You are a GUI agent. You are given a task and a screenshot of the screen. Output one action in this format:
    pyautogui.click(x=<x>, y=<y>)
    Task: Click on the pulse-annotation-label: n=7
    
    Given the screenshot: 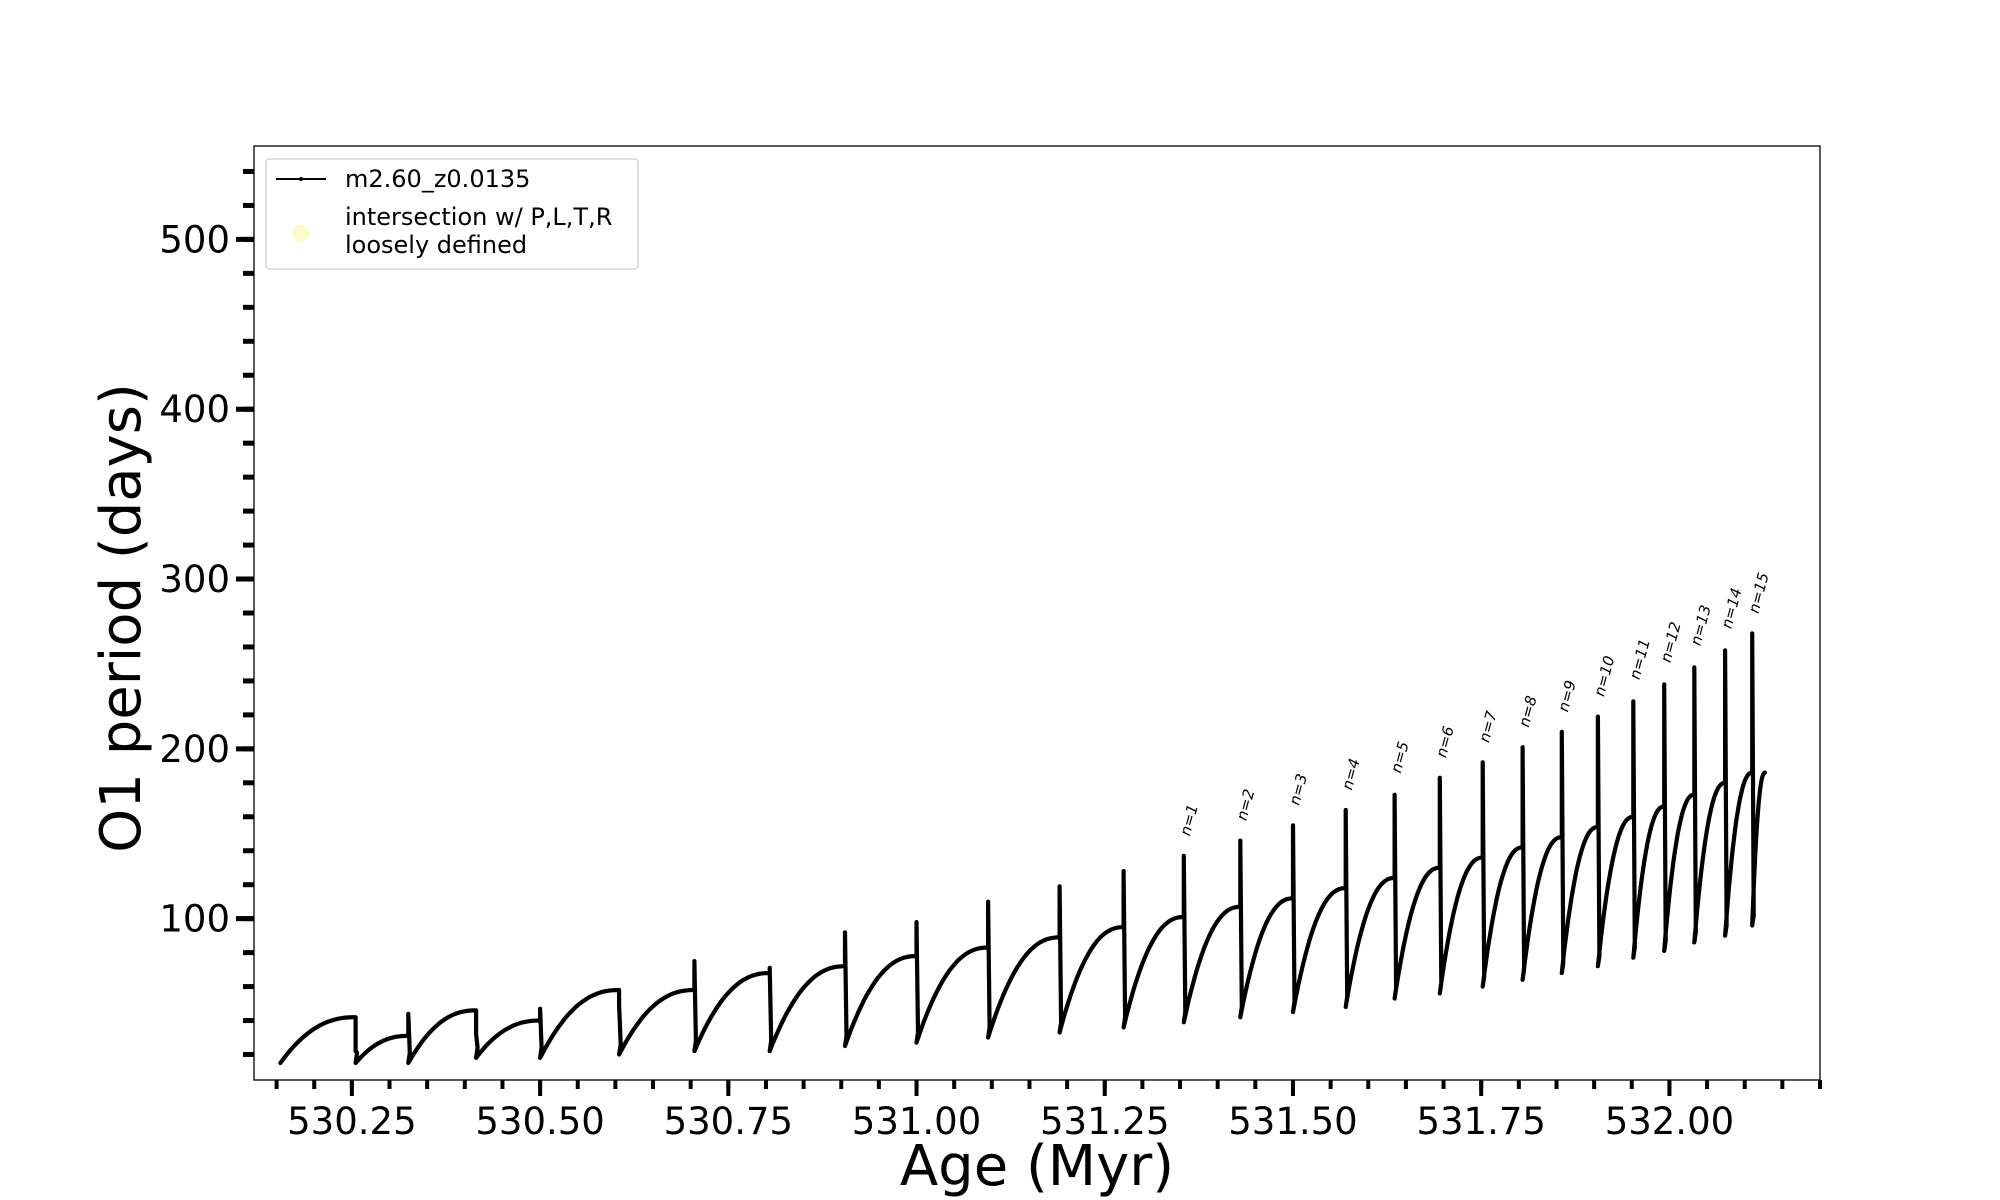 What is the action you would take?
    pyautogui.click(x=1488, y=727)
    